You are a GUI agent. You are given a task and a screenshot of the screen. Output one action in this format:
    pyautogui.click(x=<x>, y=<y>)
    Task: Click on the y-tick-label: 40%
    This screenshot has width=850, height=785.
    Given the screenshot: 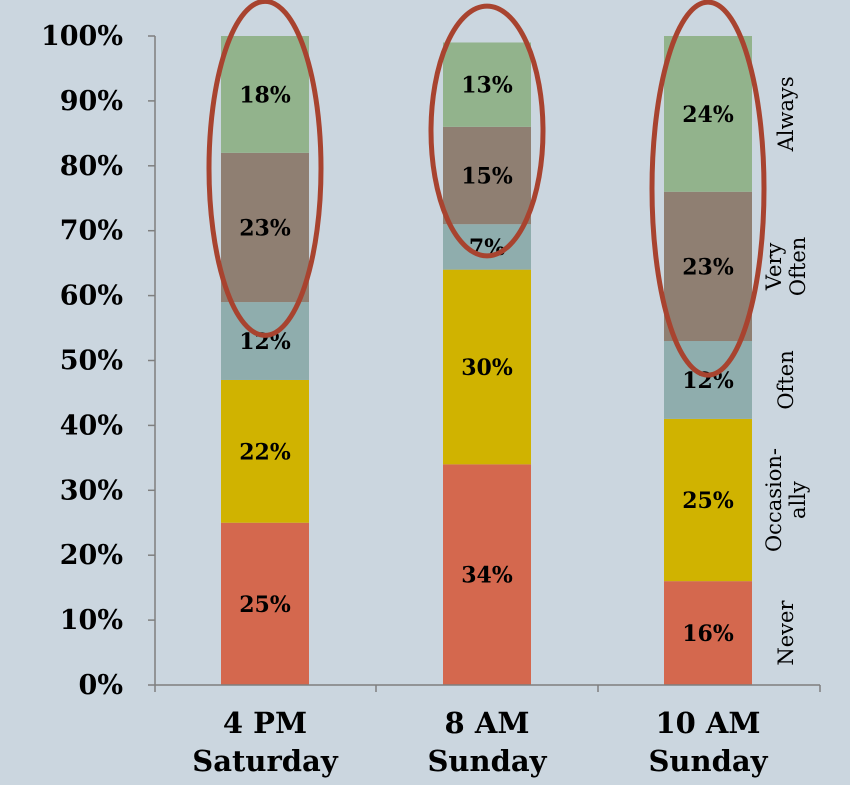 What is the action you would take?
    pyautogui.click(x=91, y=425)
    